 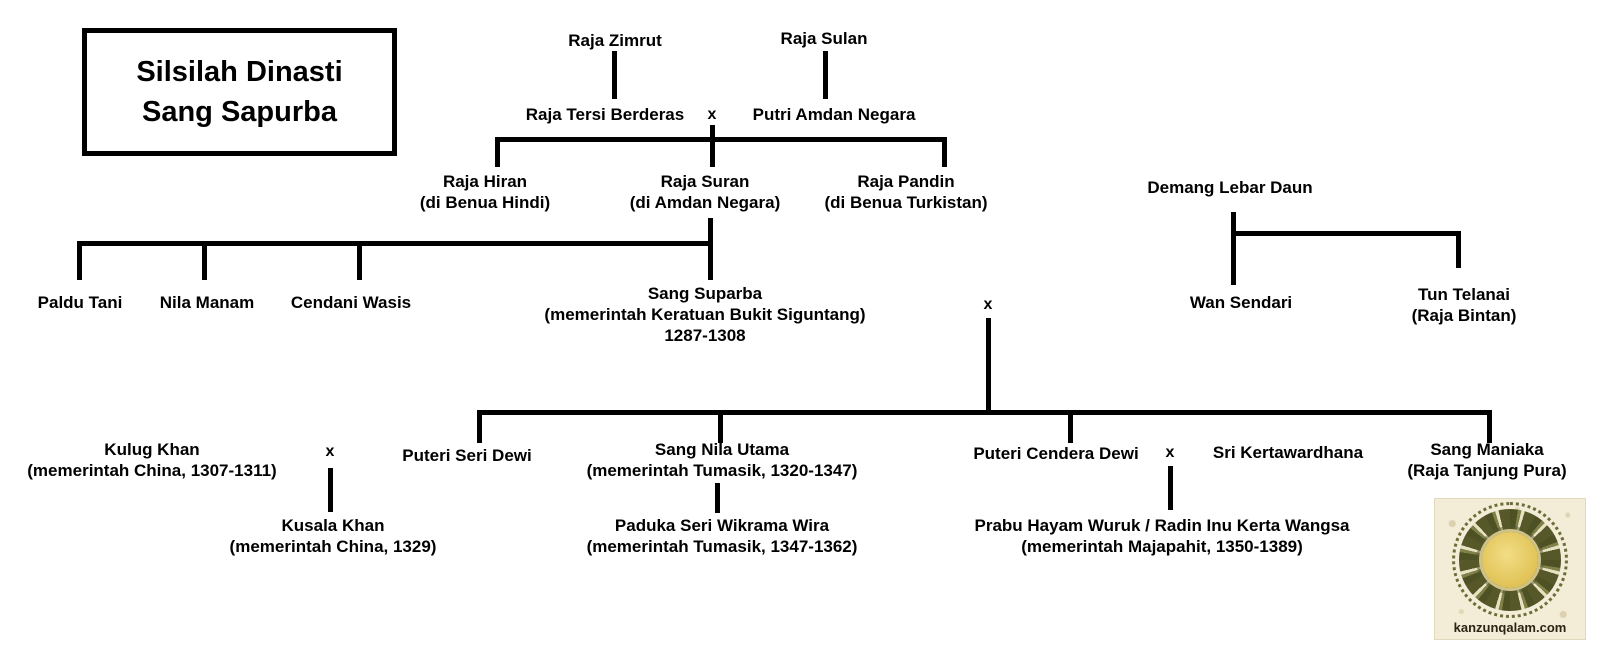 What do you see at coordinates (1486, 460) in the screenshot?
I see `node-sang-maniaka: Sang Maniaka (Raja Tanjung Pura)` at bounding box center [1486, 460].